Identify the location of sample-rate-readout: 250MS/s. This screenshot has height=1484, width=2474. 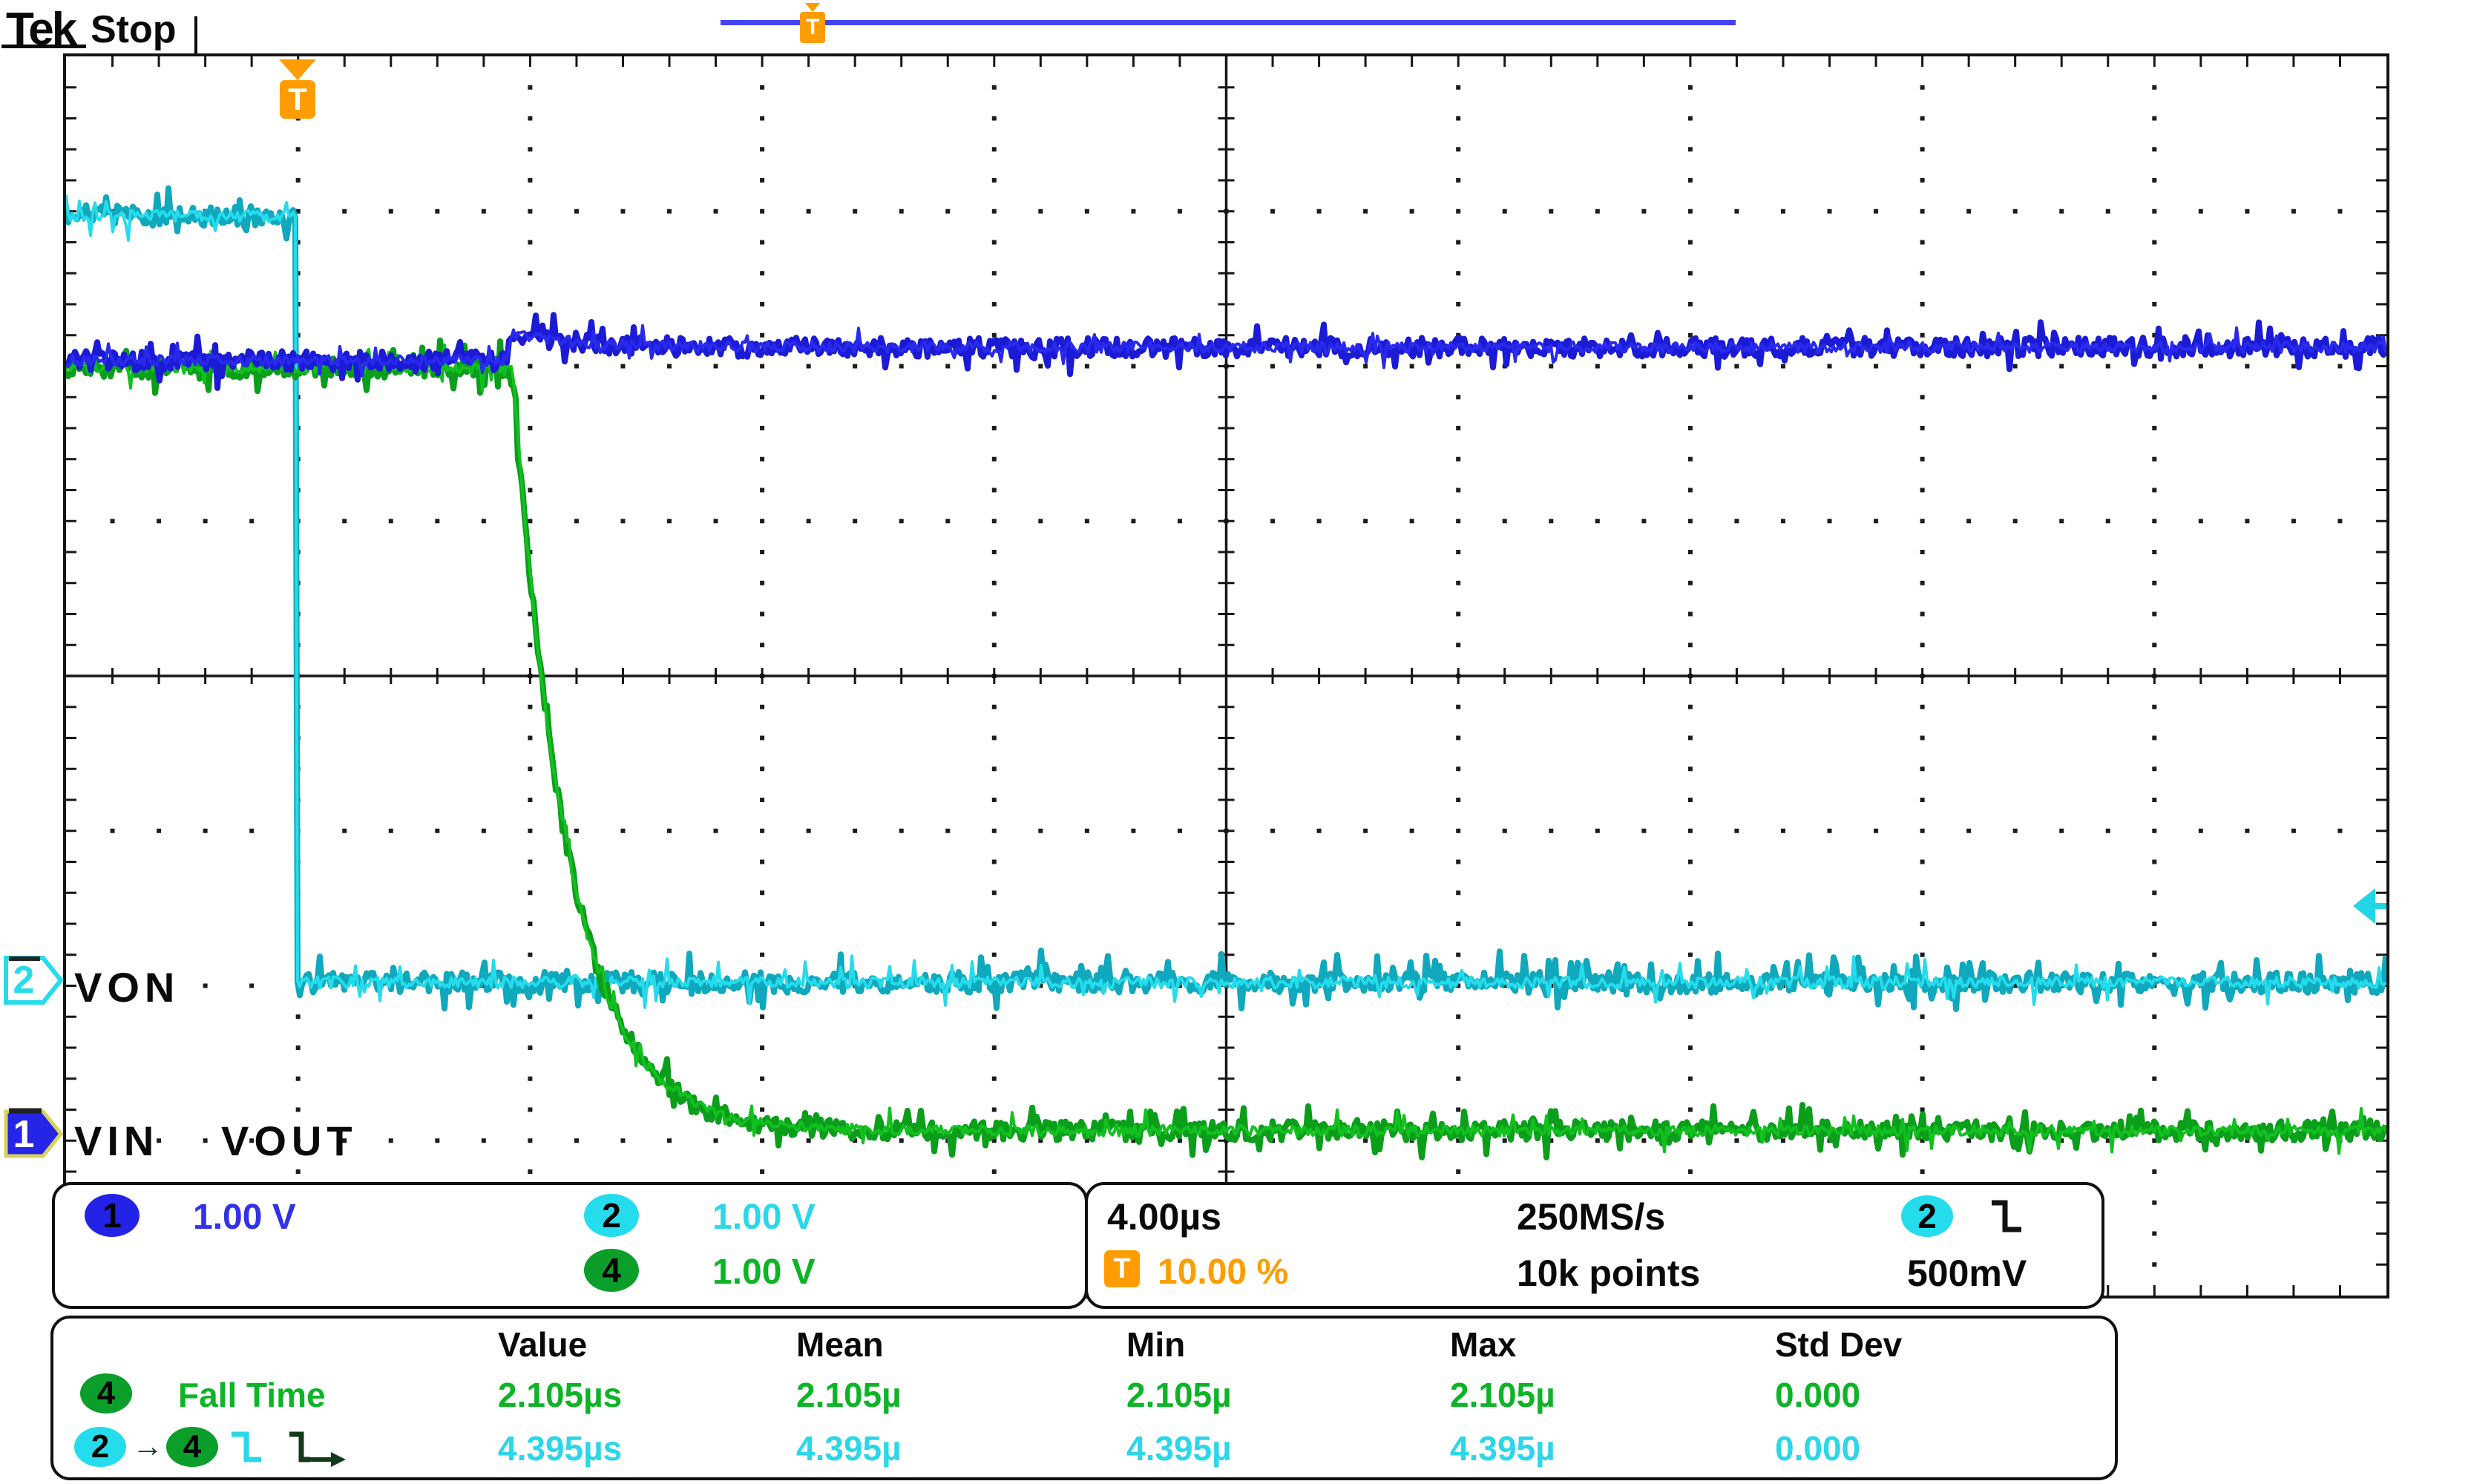
(1591, 1217).